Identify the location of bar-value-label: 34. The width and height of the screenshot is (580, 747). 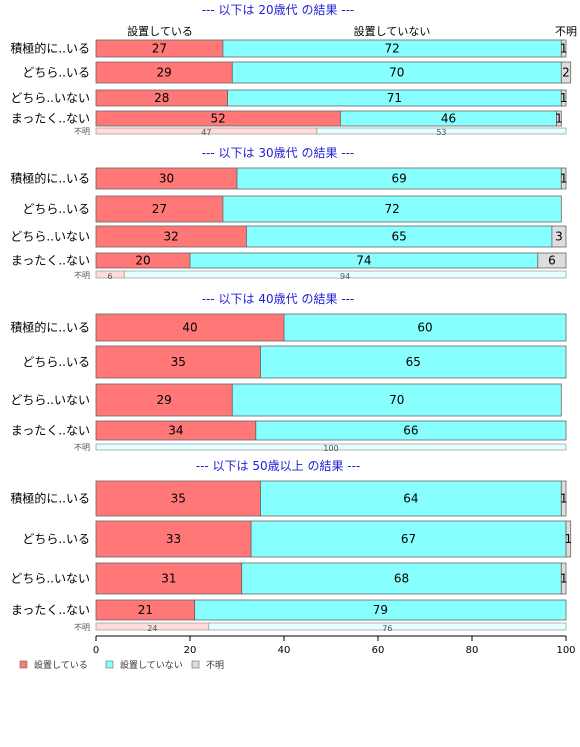
(175, 431).